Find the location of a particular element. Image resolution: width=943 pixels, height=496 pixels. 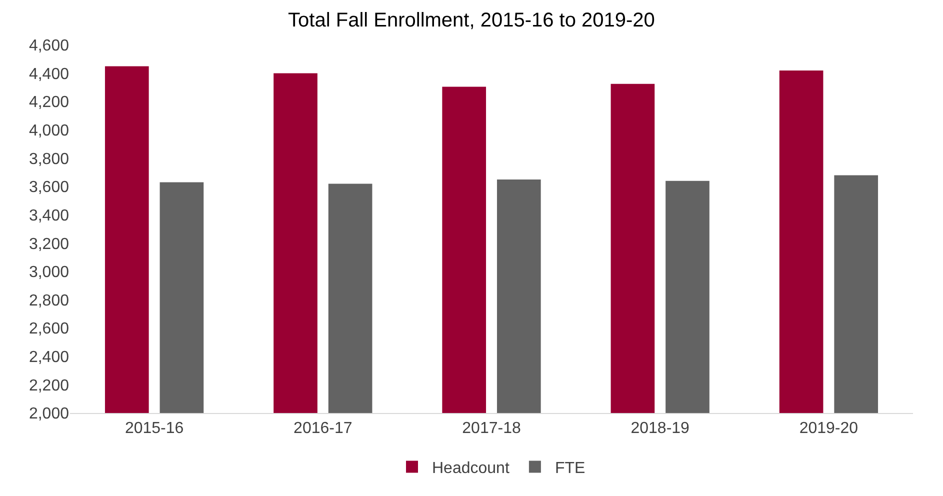

x-tick-label: 2016-17 is located at coordinates (323, 429).